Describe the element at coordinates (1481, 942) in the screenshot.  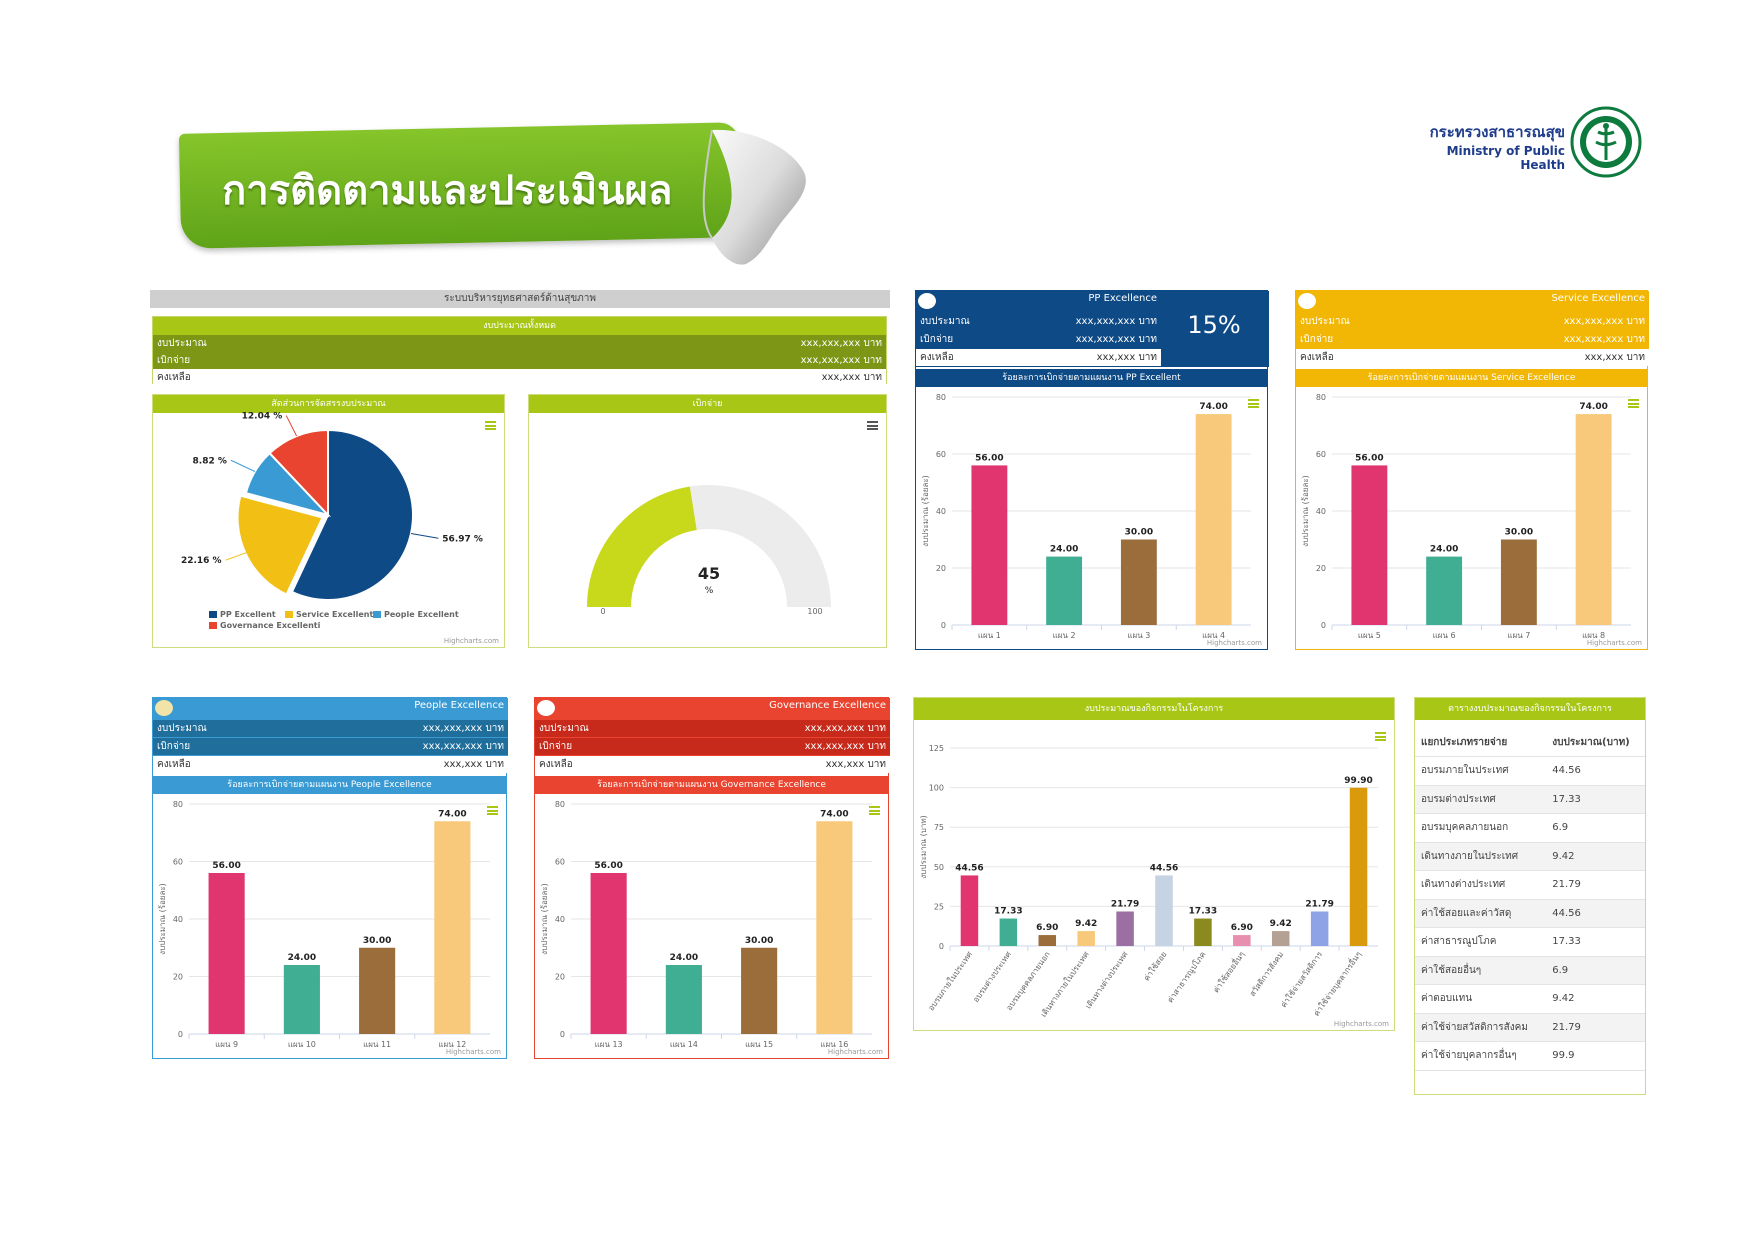
I see `expense-type-cell: ค่าสาธารณูปโภค` at that location.